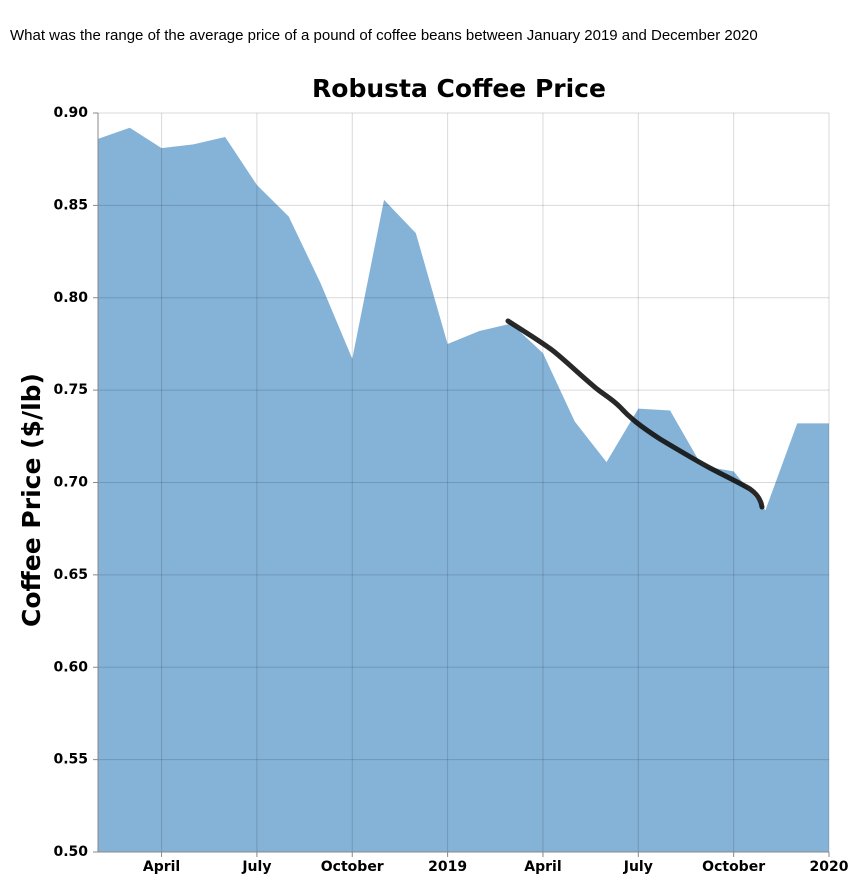 The width and height of the screenshot is (860, 886). I want to click on y-tick-label: 0.90, so click(70, 113).